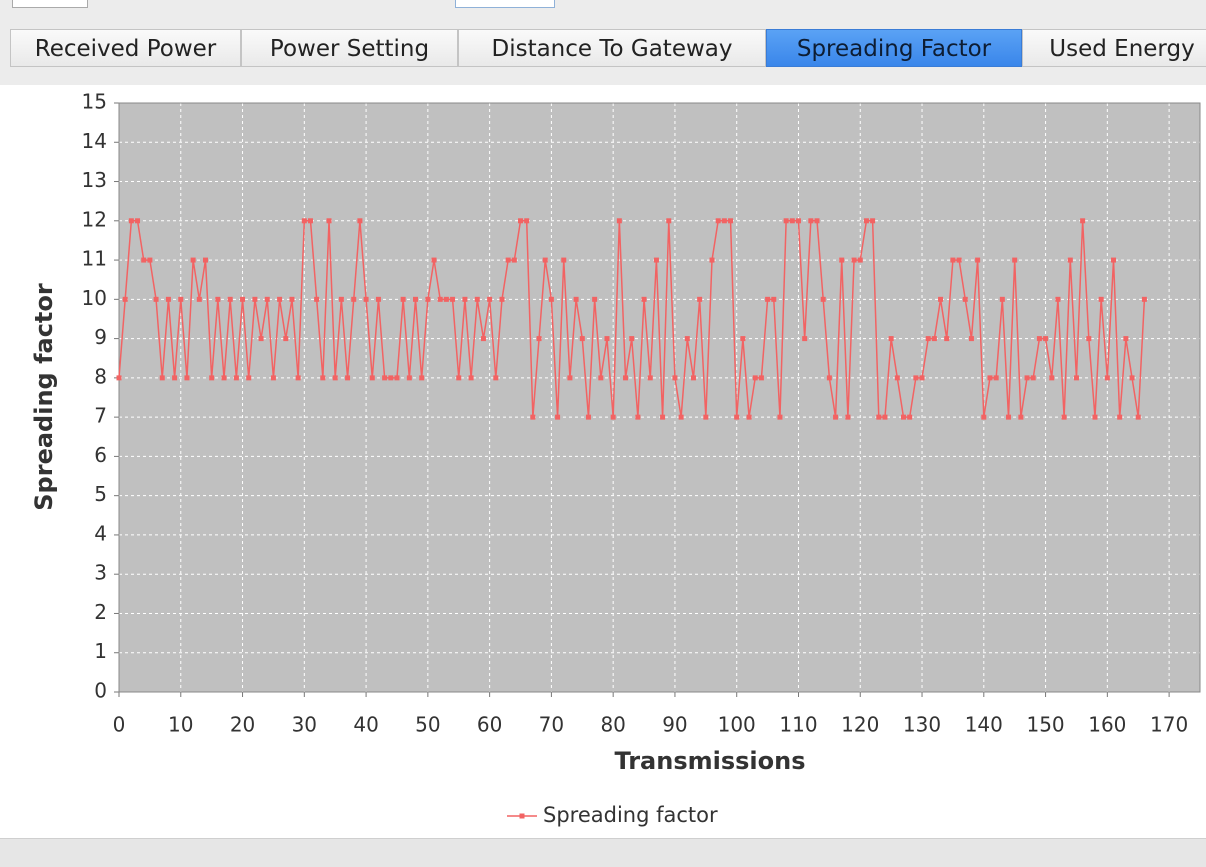 The width and height of the screenshot is (1206, 867). Describe the element at coordinates (94, 298) in the screenshot. I see `y-tick-label: 10` at that location.